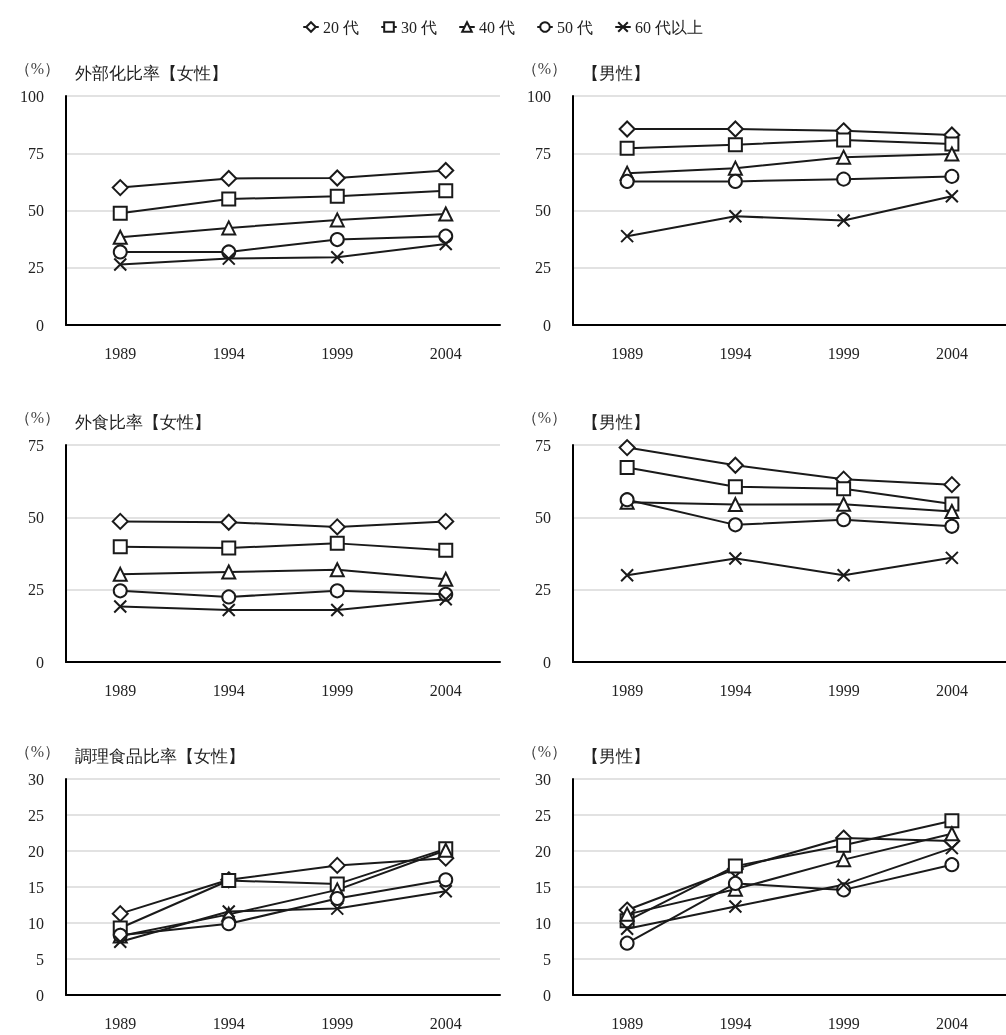  I want to click on legend-label: 60 代以上, so click(669, 27).